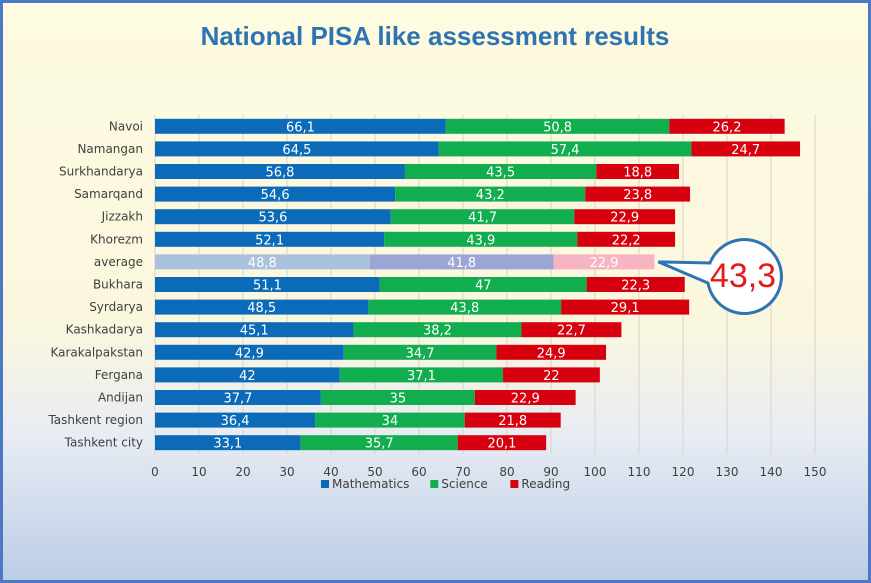 The height and width of the screenshot is (583, 871). I want to click on bar-value-label: 29,1, so click(625, 308).